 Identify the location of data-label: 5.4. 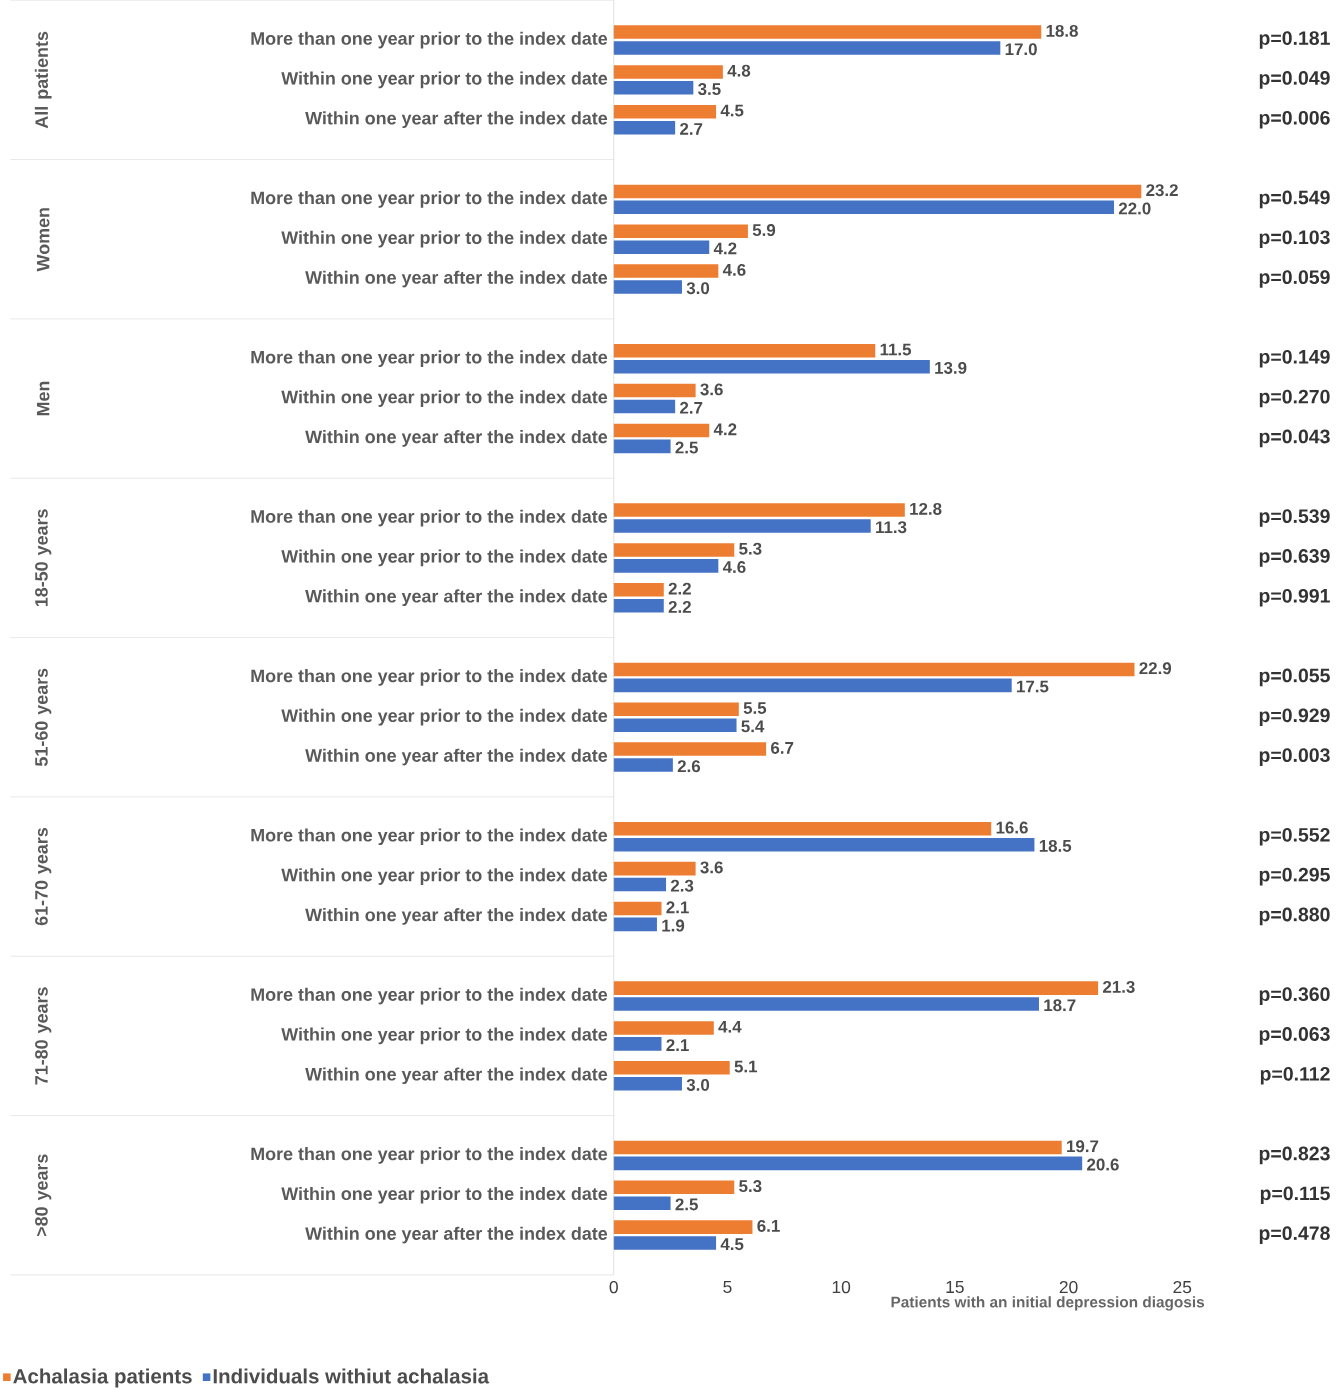
(753, 726).